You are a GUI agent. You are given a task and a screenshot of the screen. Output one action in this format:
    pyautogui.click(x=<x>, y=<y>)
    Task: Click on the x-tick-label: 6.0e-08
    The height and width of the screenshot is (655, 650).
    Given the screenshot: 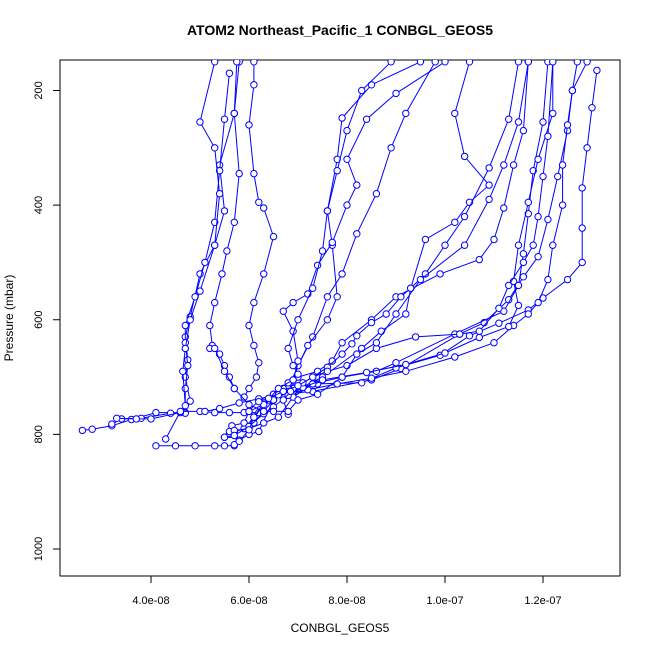 What is the action you would take?
    pyautogui.click(x=248, y=601)
    